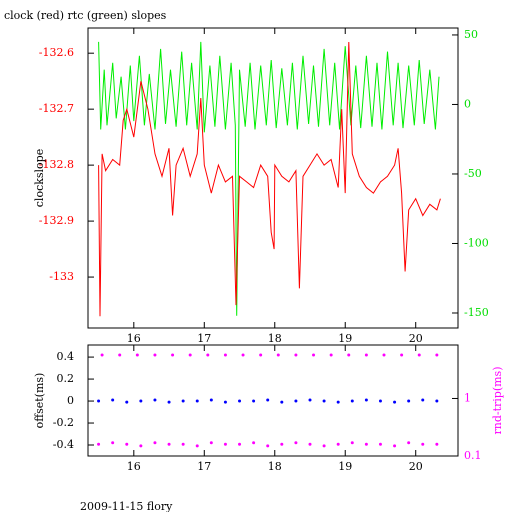  Describe the element at coordinates (467, 397) in the screenshot. I see `y2-tick-label: 1` at that location.